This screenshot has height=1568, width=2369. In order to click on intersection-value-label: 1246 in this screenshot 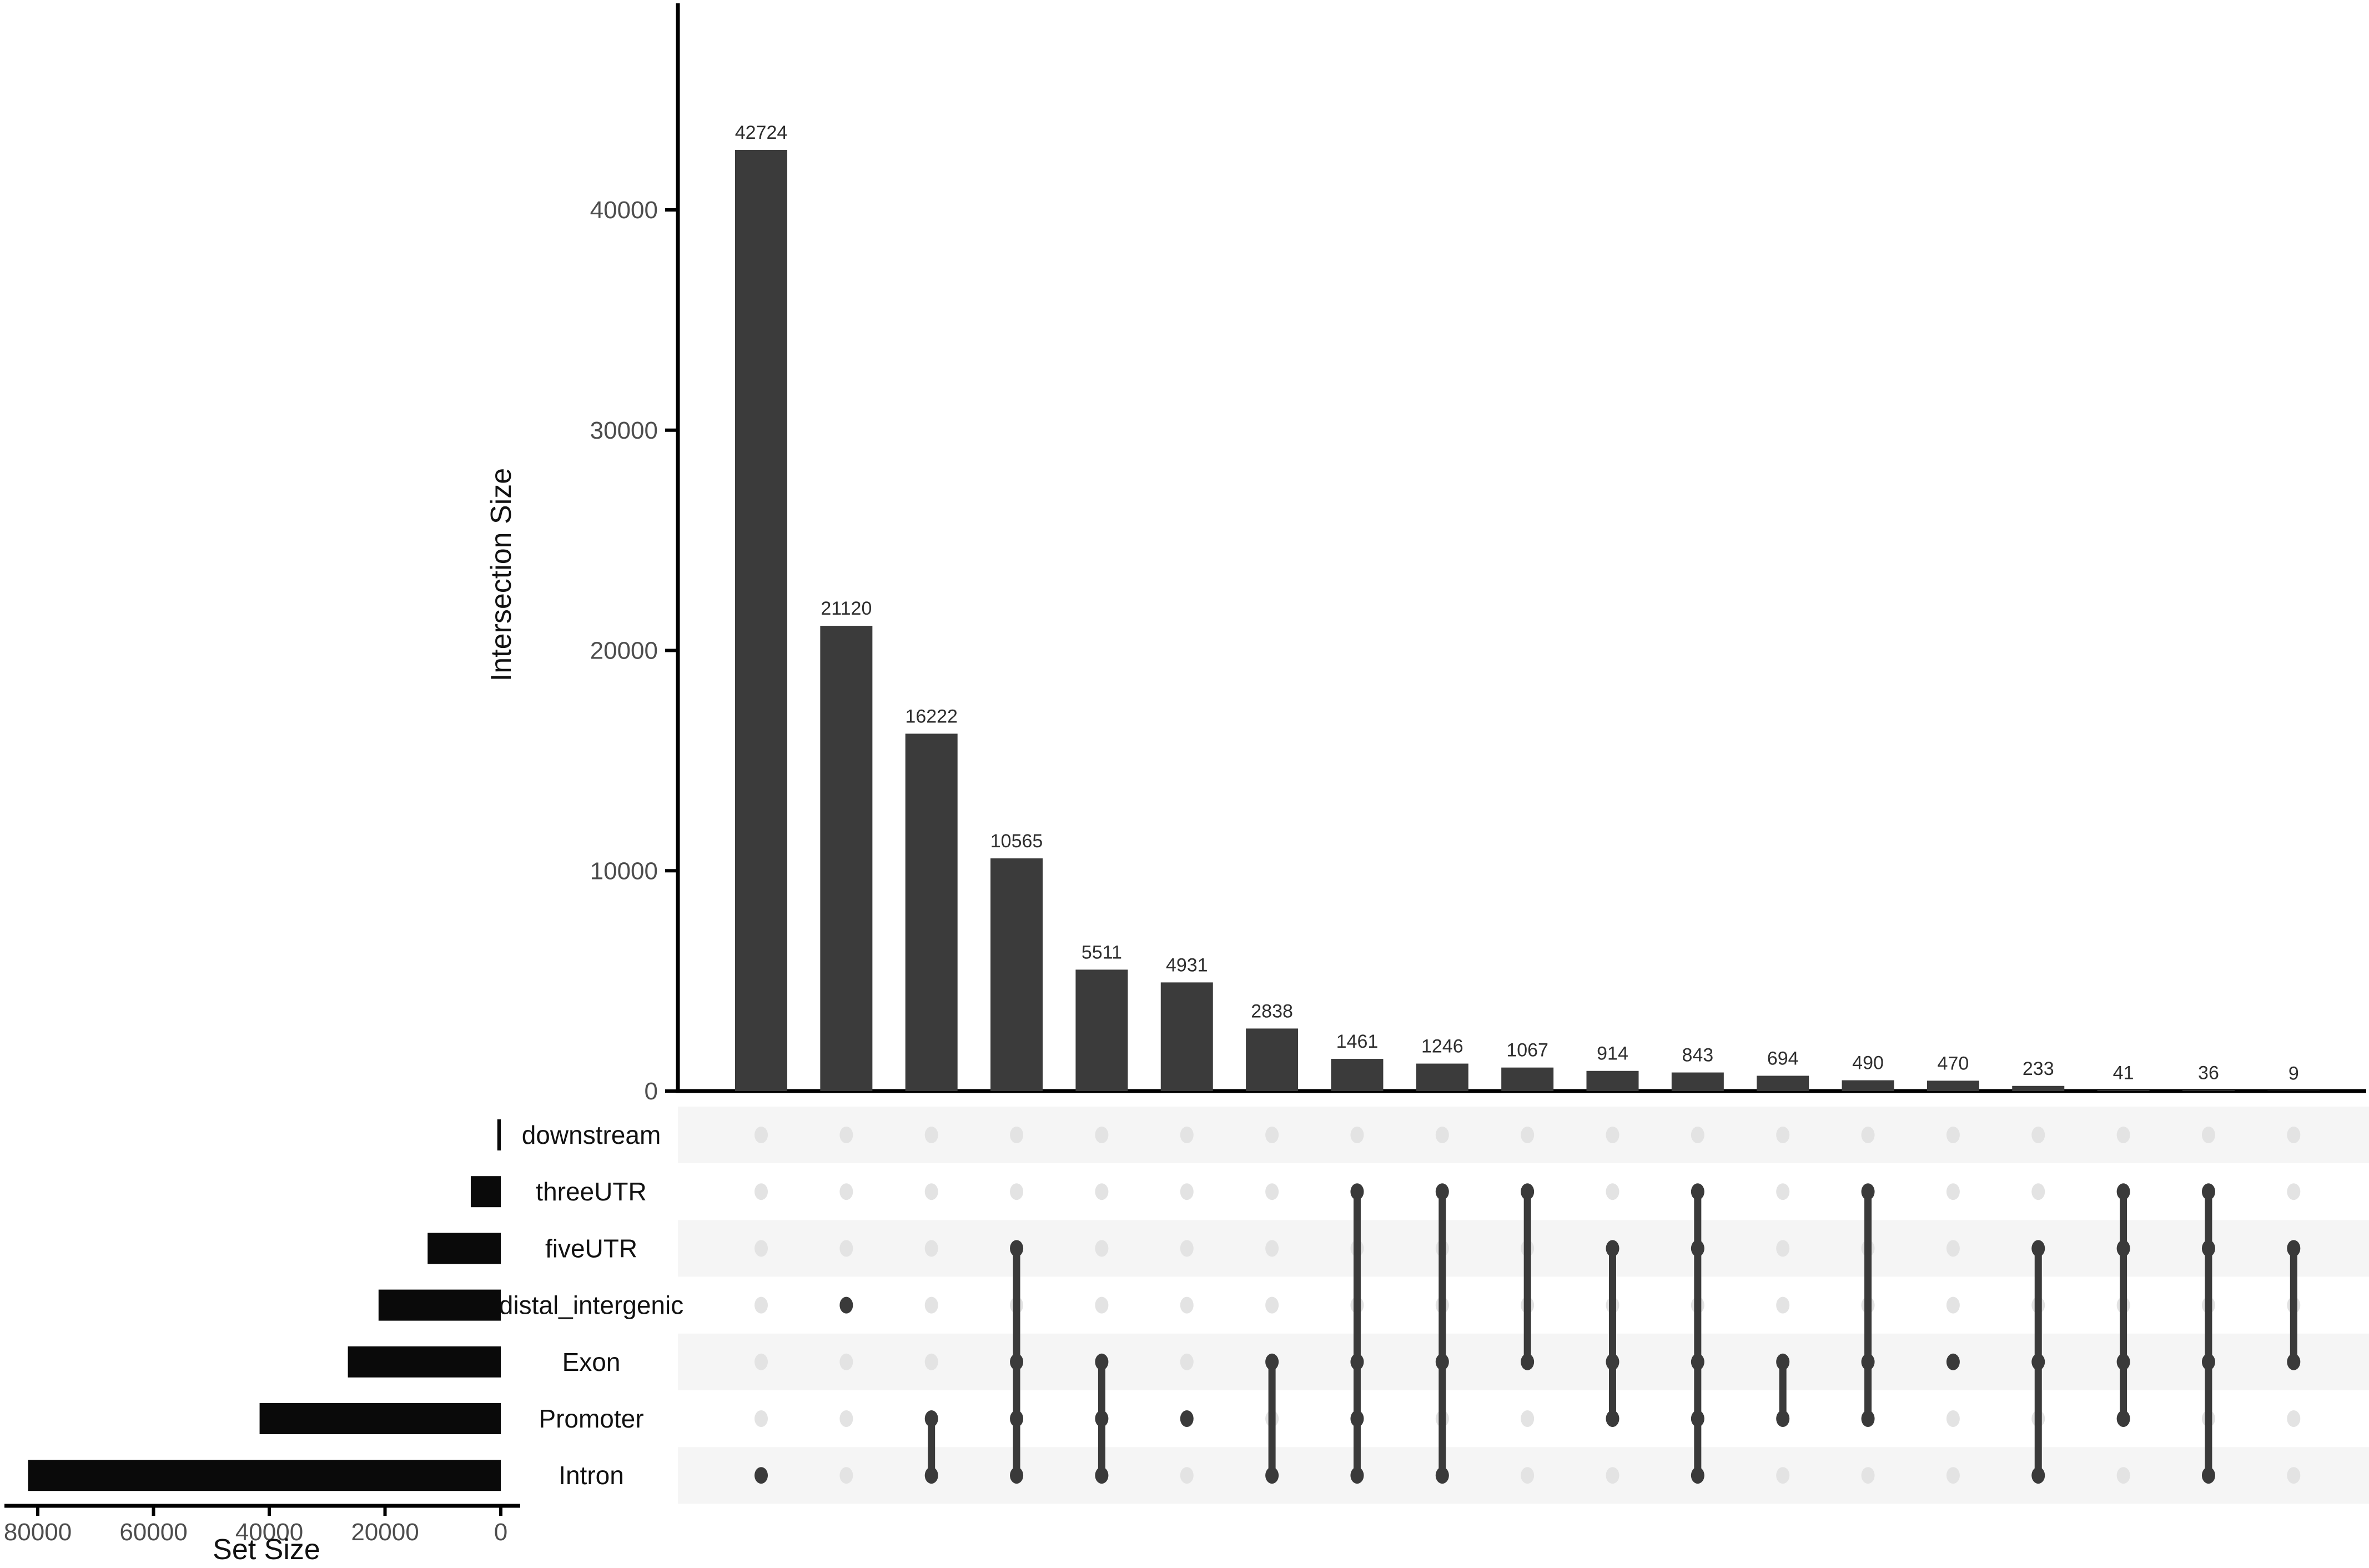, I will do `click(1442, 1046)`.